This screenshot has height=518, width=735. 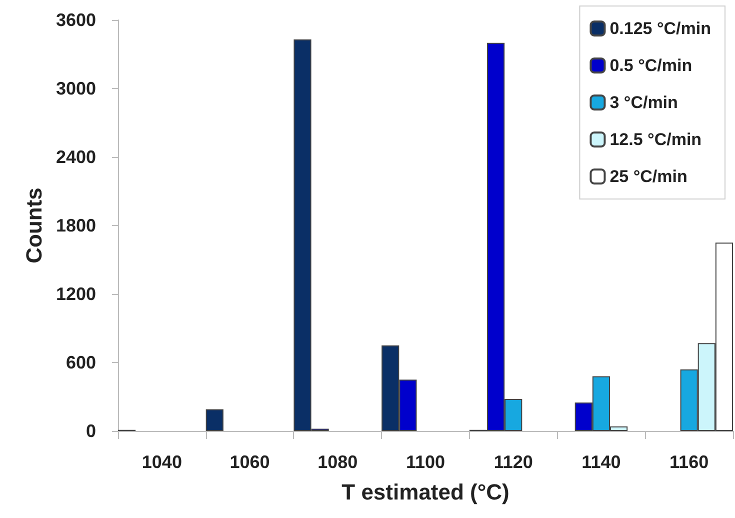 What do you see at coordinates (250, 462) in the screenshot?
I see `x-tick-label: 1060` at bounding box center [250, 462].